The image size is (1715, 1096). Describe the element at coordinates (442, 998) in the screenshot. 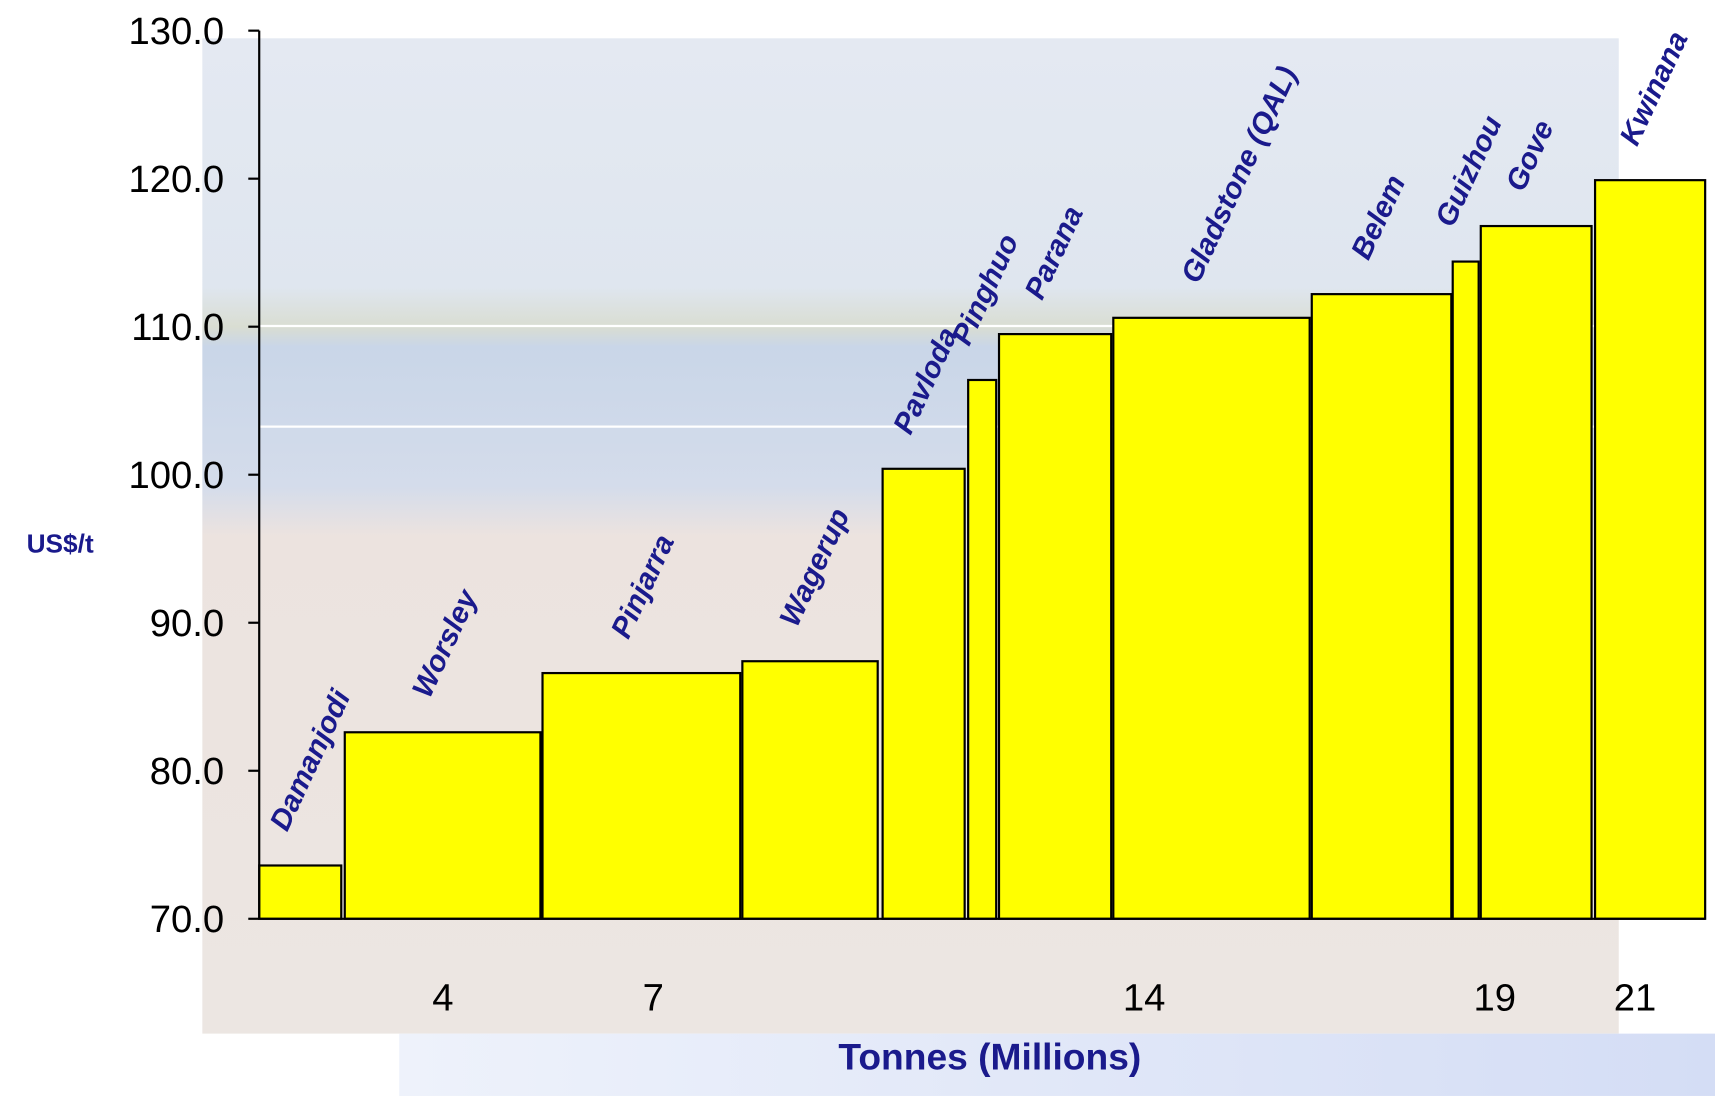

I see `x-tick-label: 4` at that location.